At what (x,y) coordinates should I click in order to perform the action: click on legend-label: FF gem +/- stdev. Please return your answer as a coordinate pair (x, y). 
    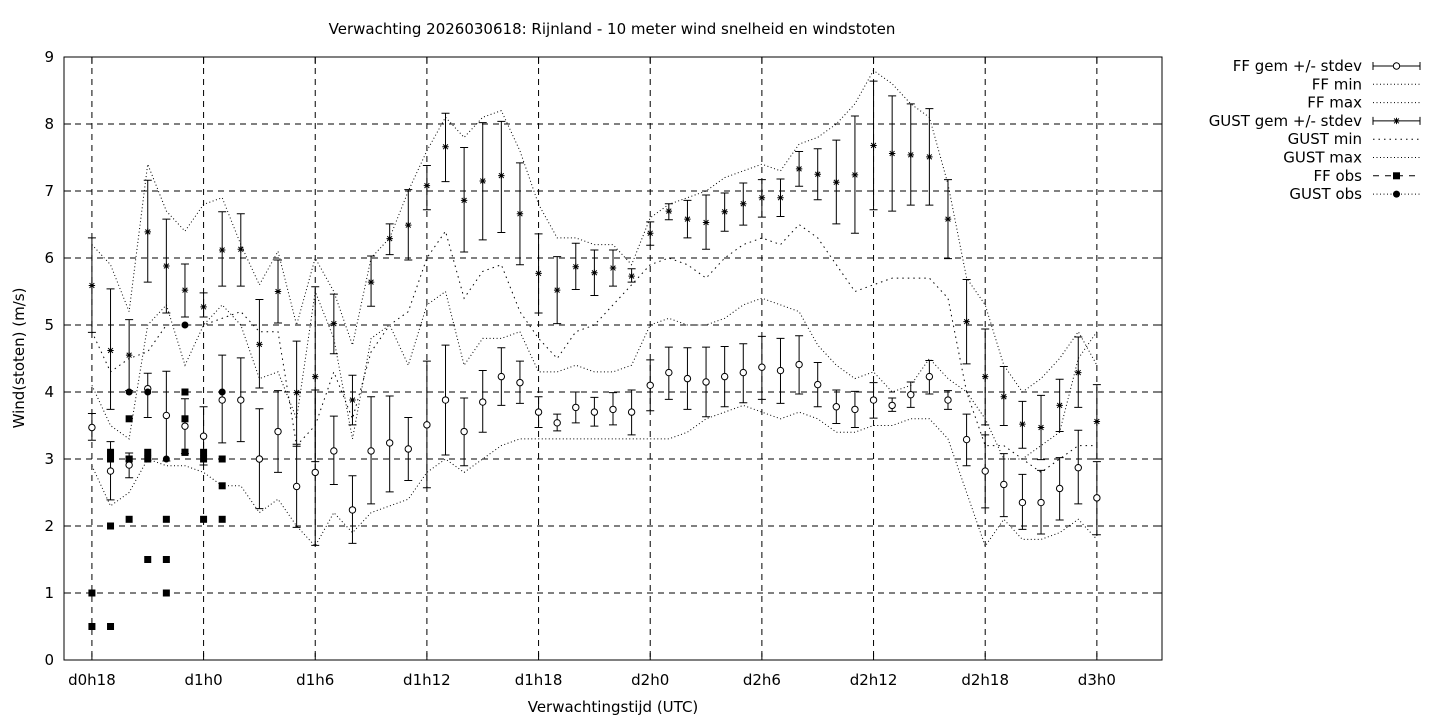
    Looking at the image, I should click on (1297, 66).